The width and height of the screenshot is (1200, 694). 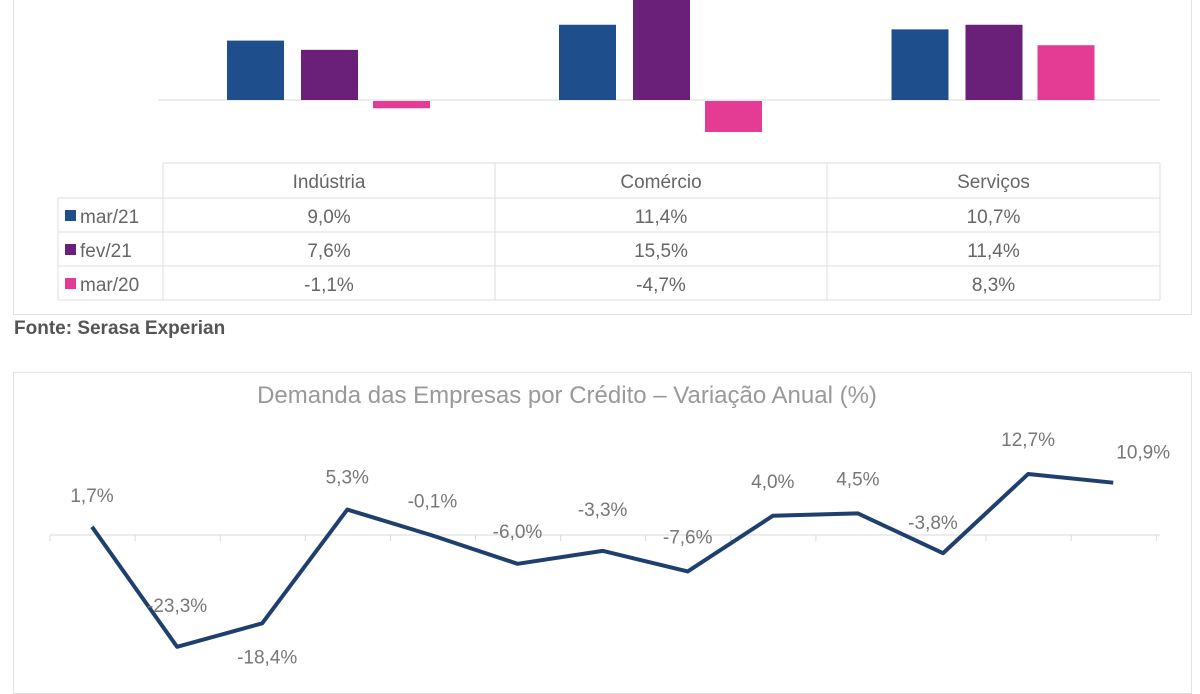 I want to click on data-label-5: -6,0%, so click(x=518, y=532).